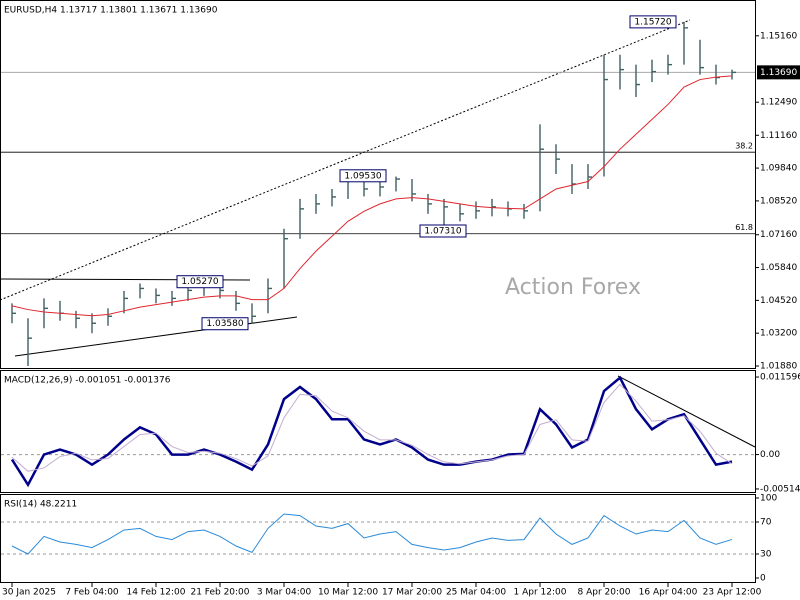 The image size is (800, 600). What do you see at coordinates (732, 593) in the screenshot?
I see `x-tick-label: 23 Apr 12:00` at bounding box center [732, 593].